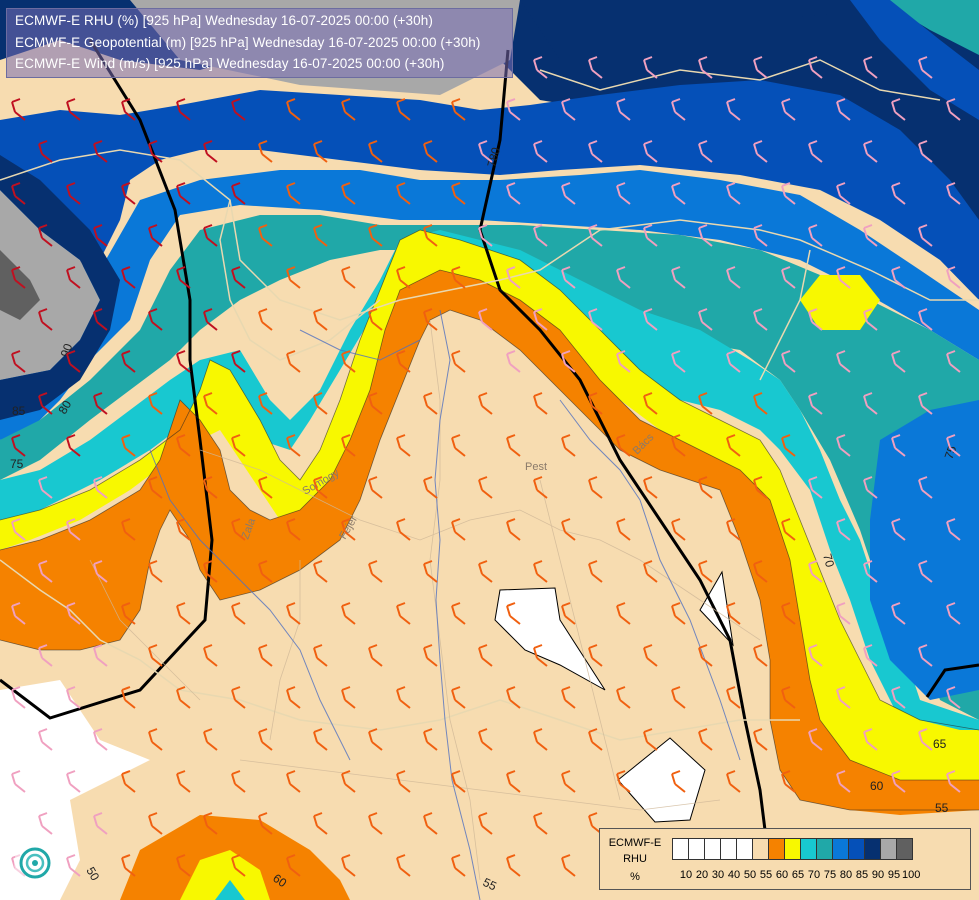 This screenshot has height=900, width=979. Describe the element at coordinates (64, 407) in the screenshot. I see `rhu-label-80: 80` at that location.